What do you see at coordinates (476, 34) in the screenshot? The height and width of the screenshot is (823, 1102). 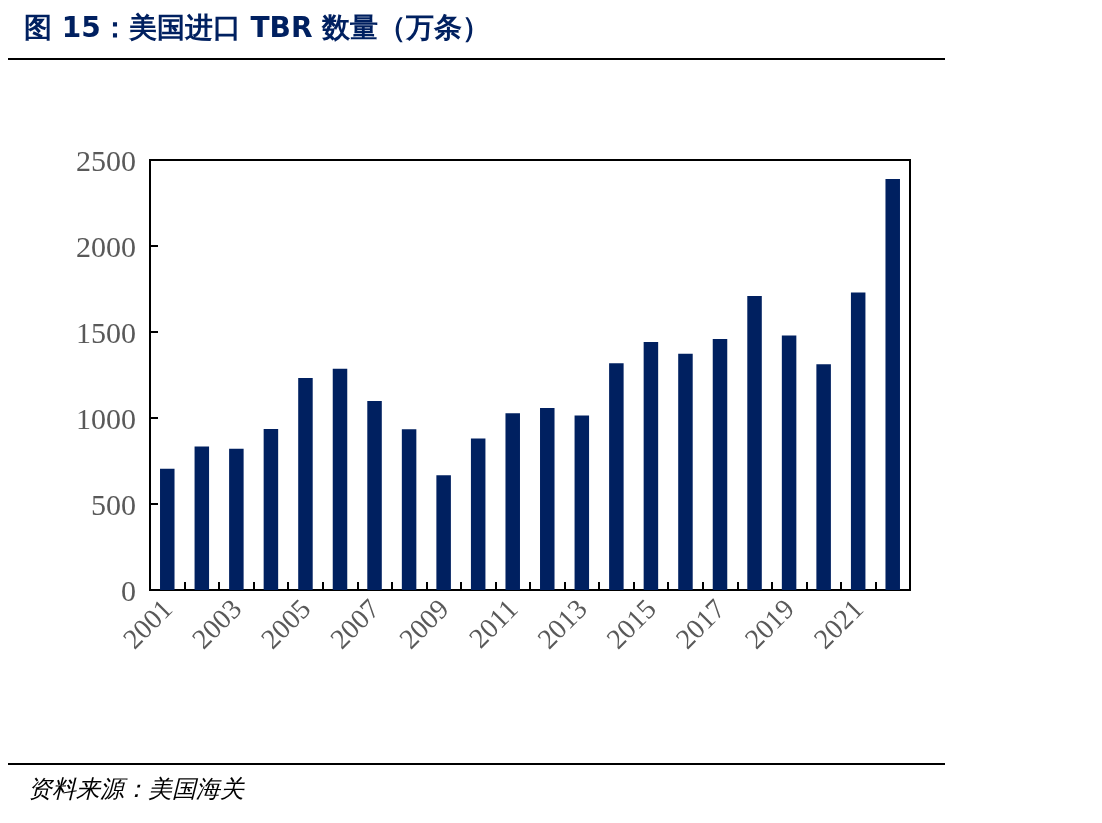 I see `chart-title: 图 15：美国进口 TBR 数量（万条）` at bounding box center [476, 34].